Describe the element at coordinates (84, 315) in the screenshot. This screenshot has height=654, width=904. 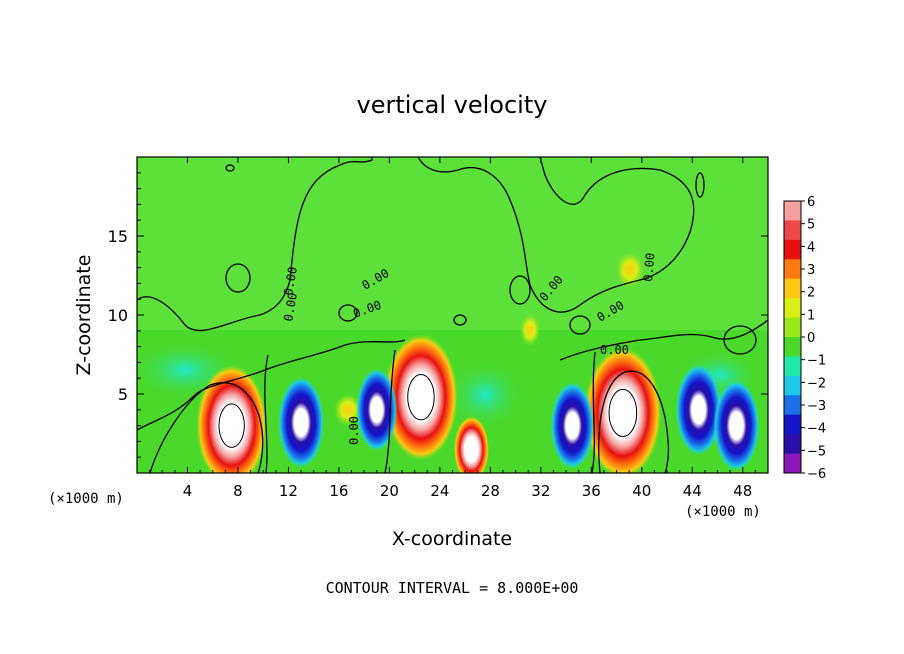
I see `y-axis-label: Z-coordinate` at that location.